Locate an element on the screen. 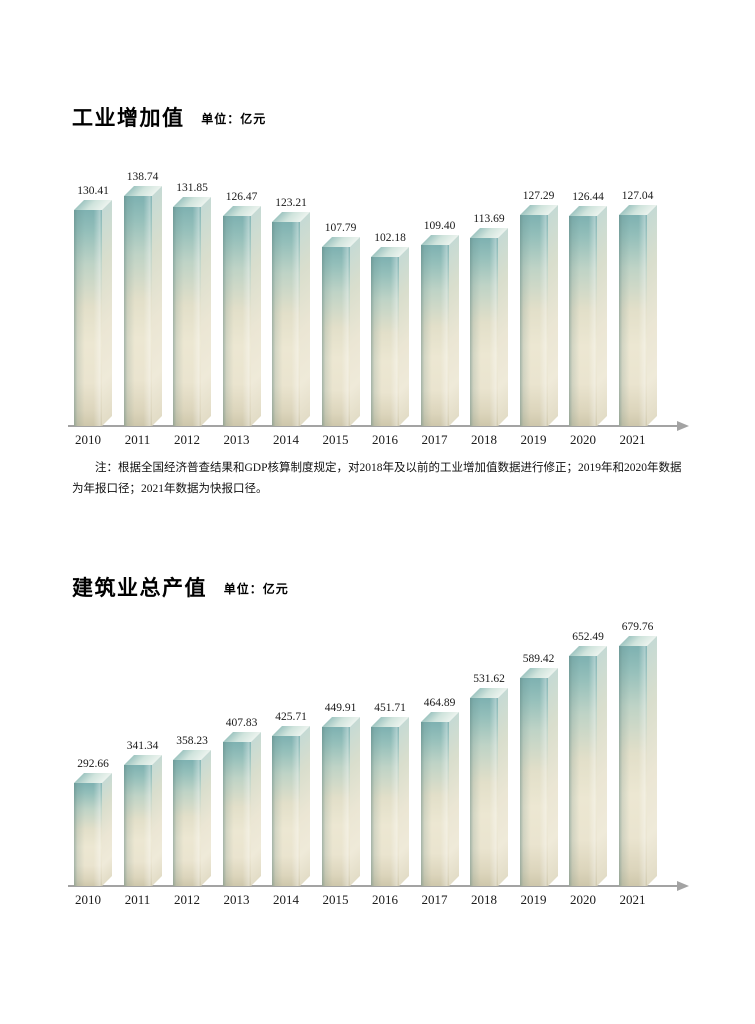 Image resolution: width=755 pixels, height=1024 pixels. bar-value-label: 531.62 is located at coordinates (489, 679).